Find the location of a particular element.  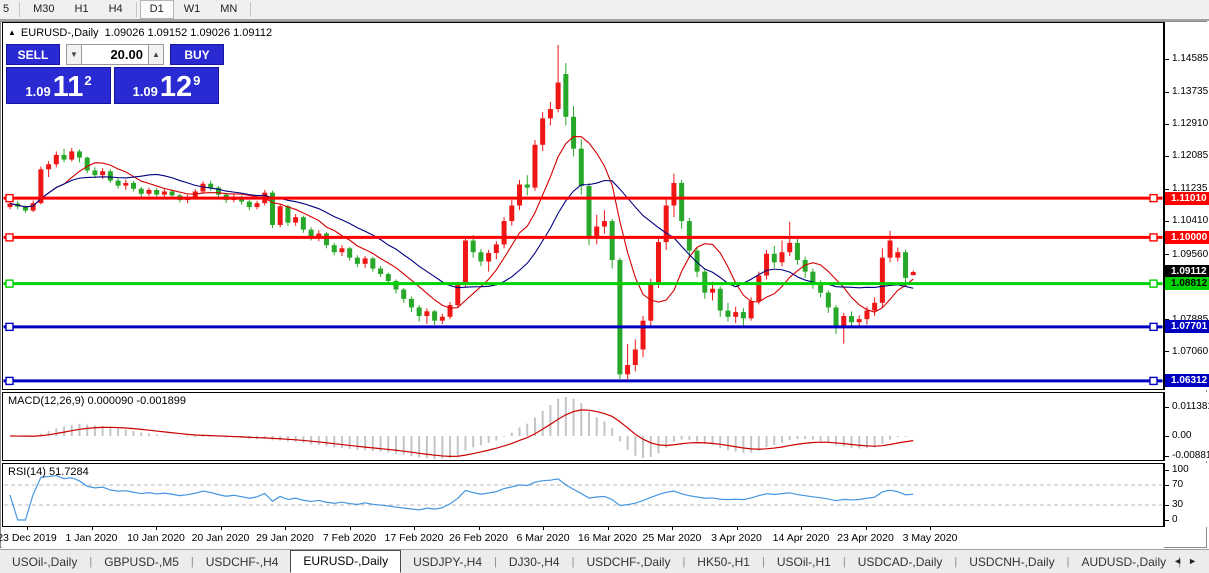

time-tick-label: 17 Feb 2020 is located at coordinates (414, 538).